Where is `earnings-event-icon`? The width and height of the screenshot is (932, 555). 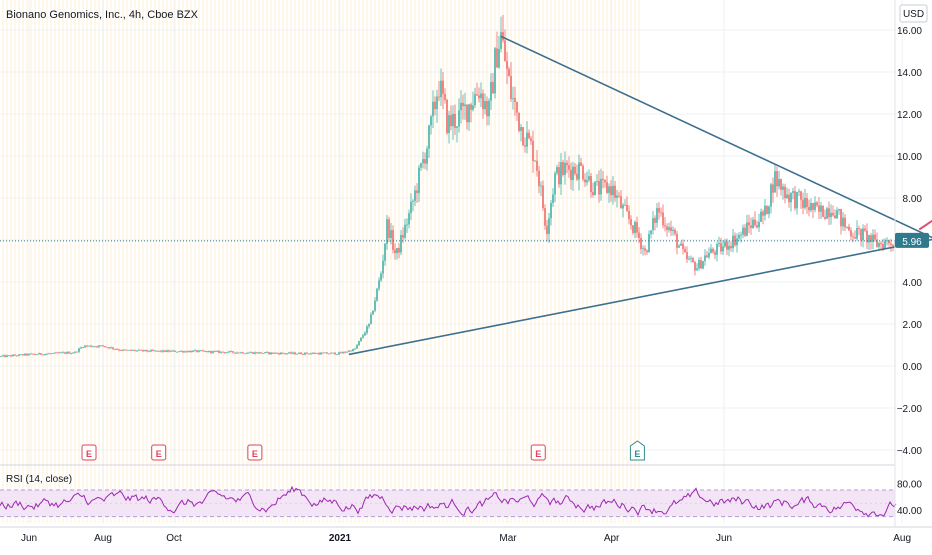 earnings-event-icon is located at coordinates (255, 452).